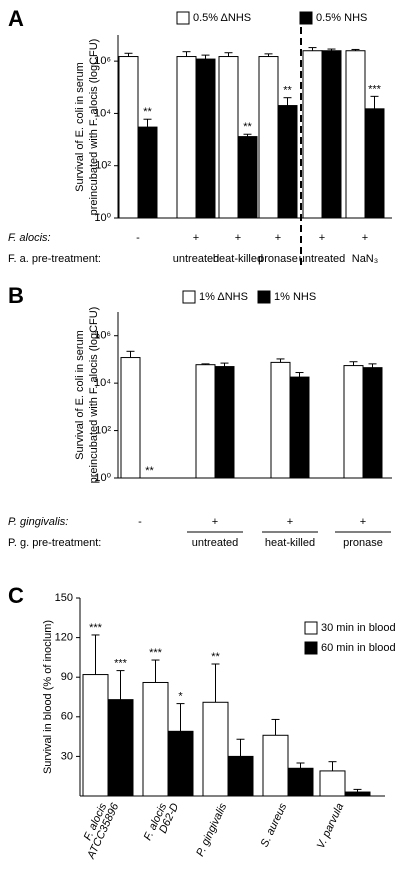 The height and width of the screenshot is (870, 400). What do you see at coordinates (16, 595) in the screenshot?
I see `panel-letter: C` at bounding box center [16, 595].